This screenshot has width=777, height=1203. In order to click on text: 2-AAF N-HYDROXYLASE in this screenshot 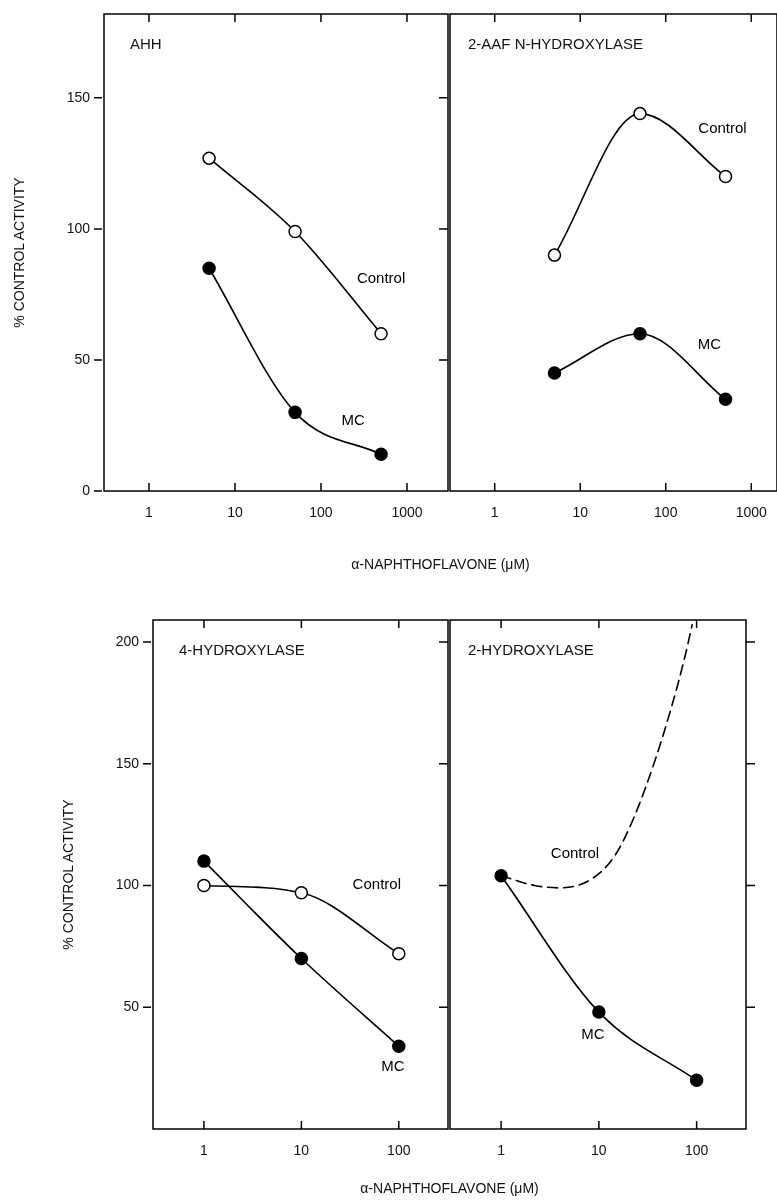, I will do `click(556, 44)`.